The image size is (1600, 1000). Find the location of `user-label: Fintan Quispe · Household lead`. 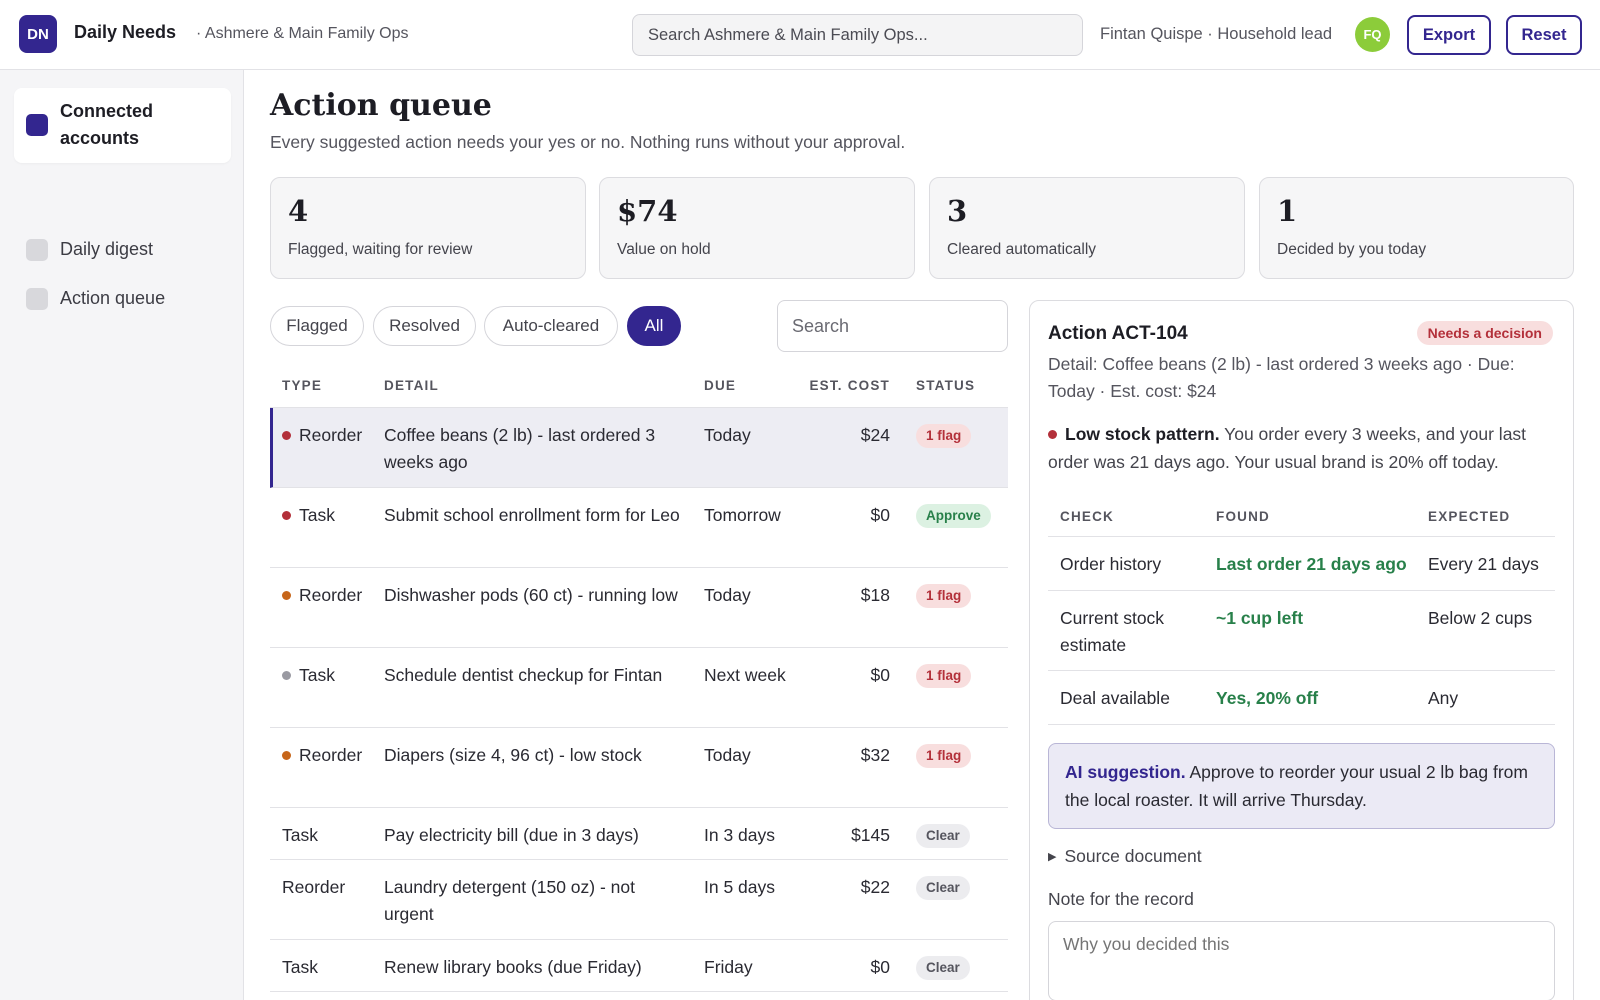

user-label: Fintan Quispe · Household lead is located at coordinates (1216, 34).